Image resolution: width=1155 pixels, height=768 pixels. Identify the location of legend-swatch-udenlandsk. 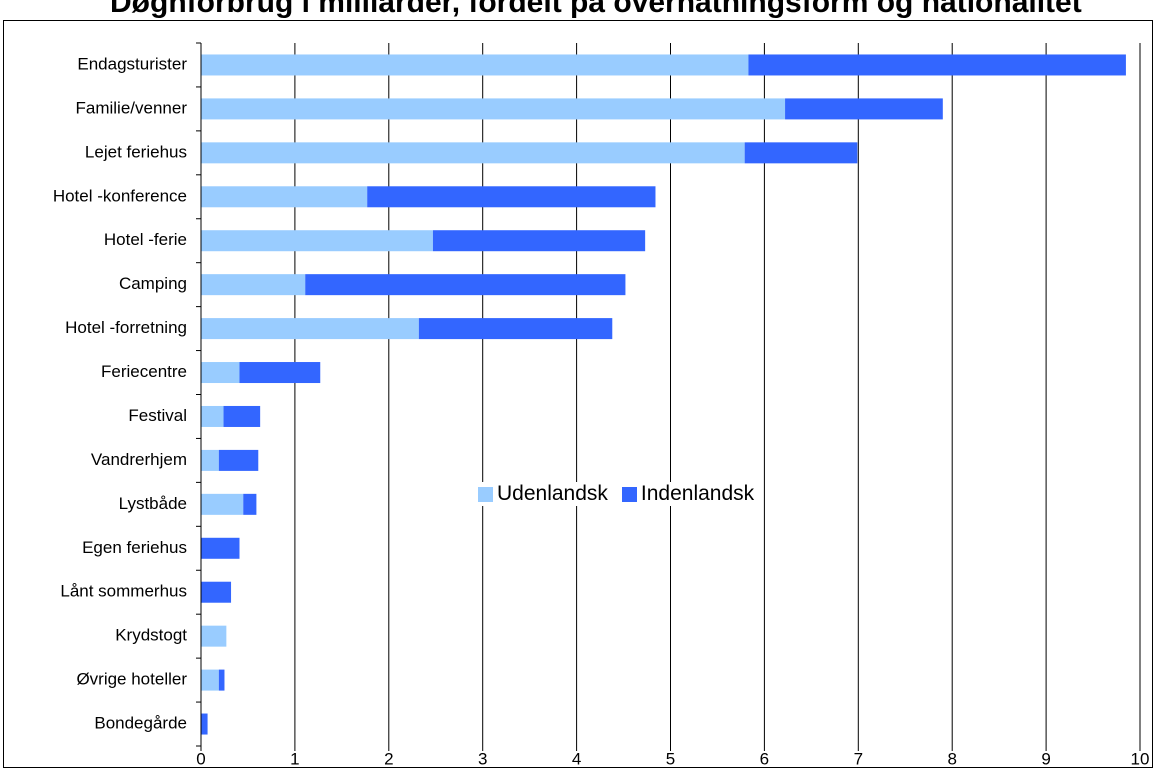
(485, 494).